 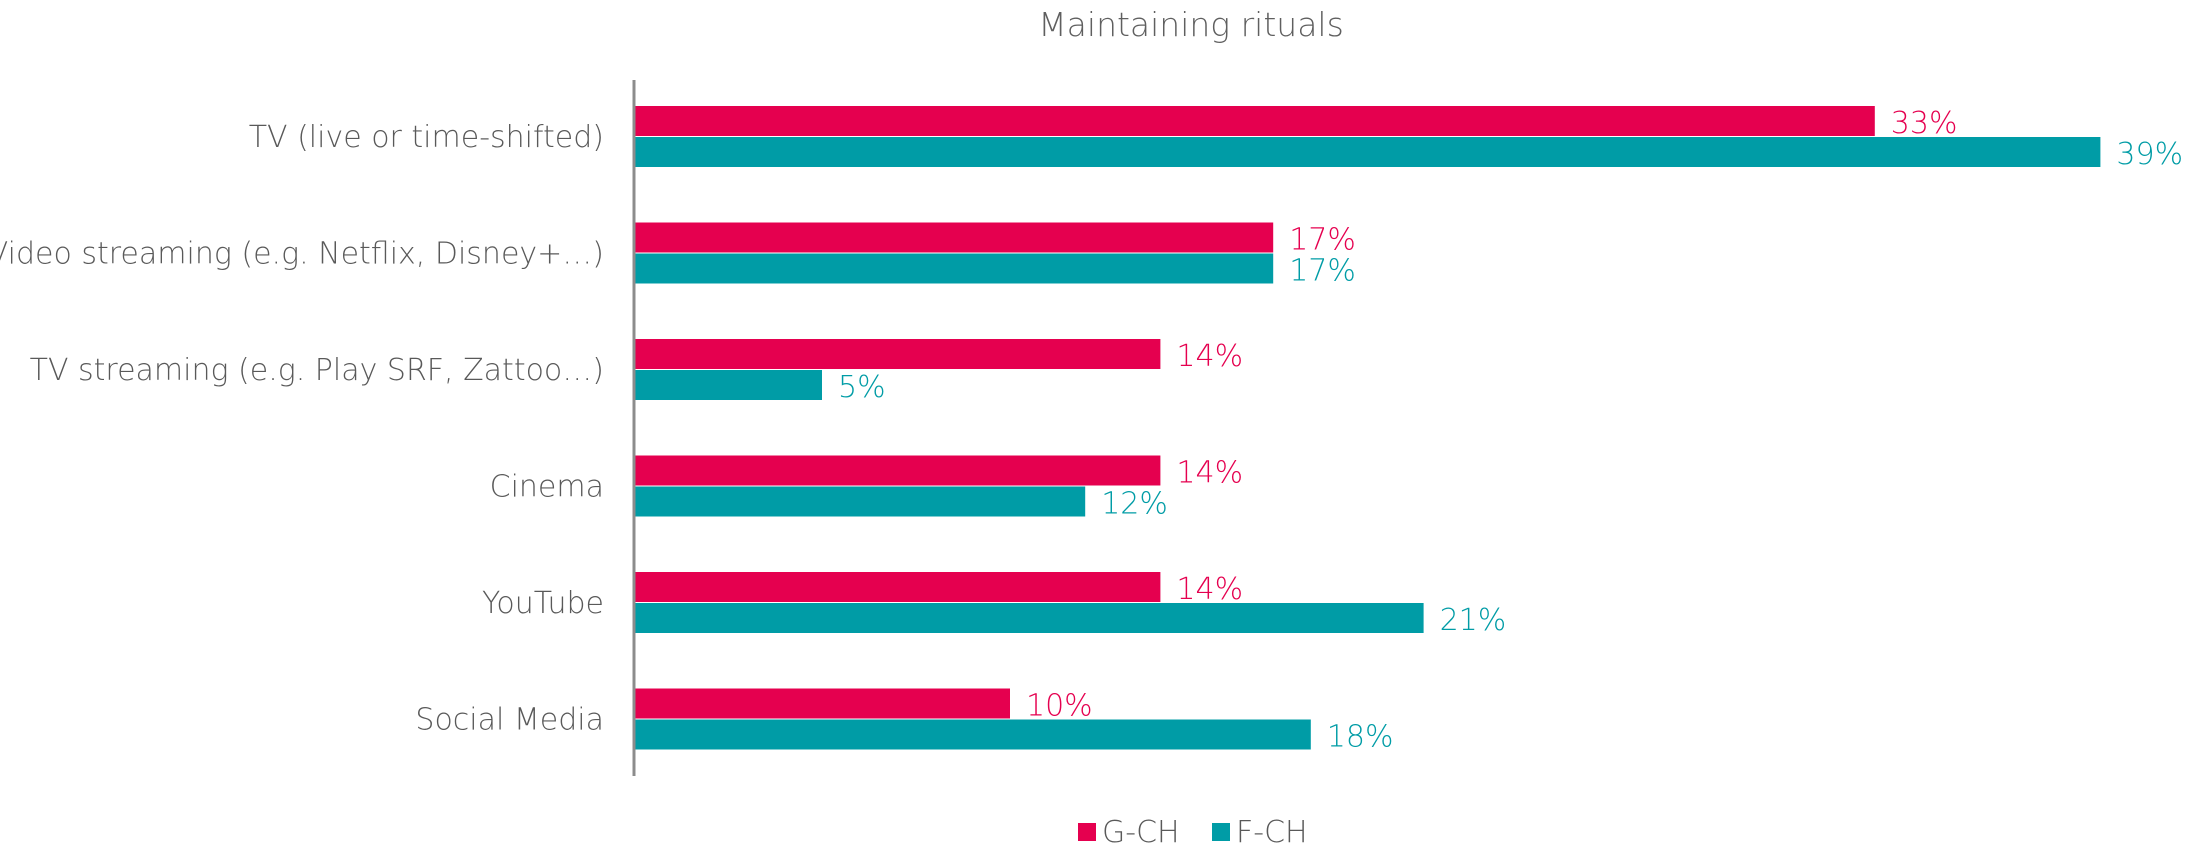 What do you see at coordinates (1193, 832) in the screenshot?
I see `legend: G-CH F-CH` at bounding box center [1193, 832].